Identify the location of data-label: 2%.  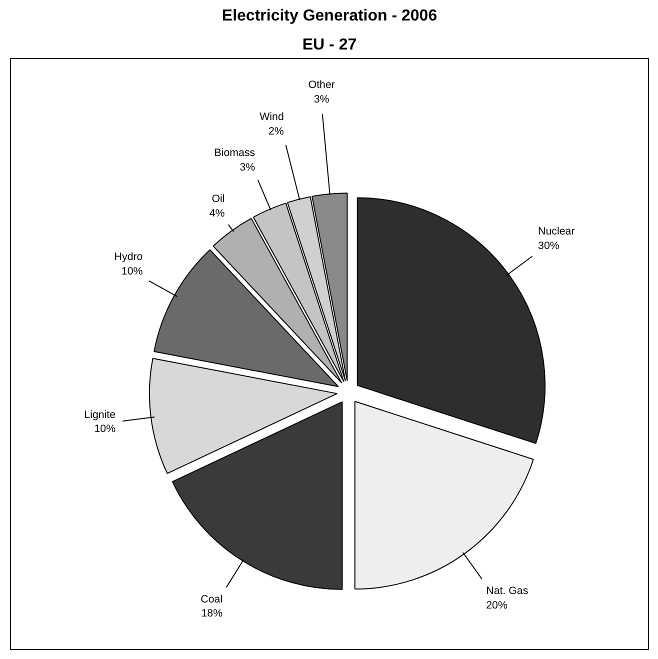
(276, 131).